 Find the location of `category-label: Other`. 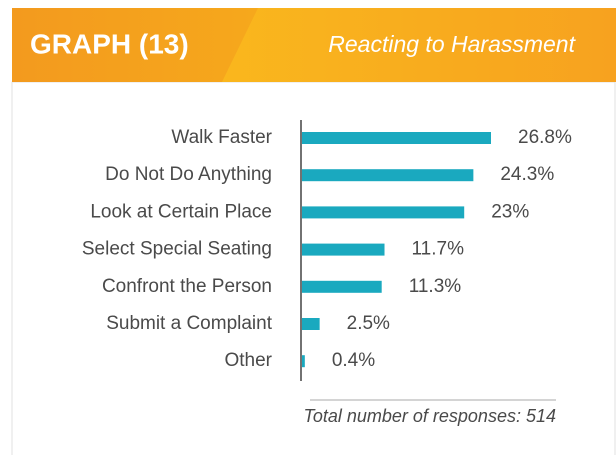

category-label: Other is located at coordinates (248, 360).